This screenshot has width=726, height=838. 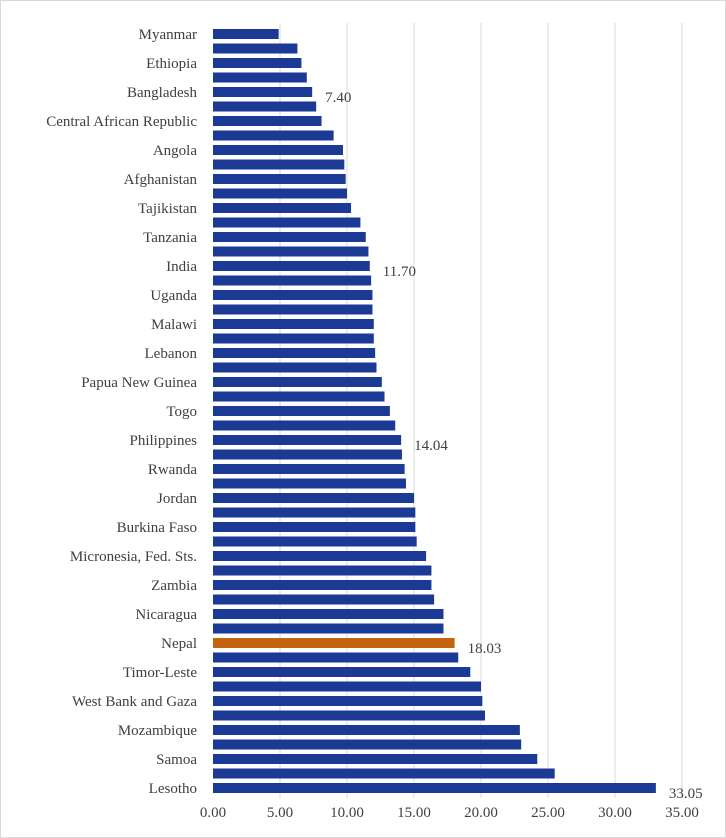 What do you see at coordinates (173, 296) in the screenshot?
I see `category-label: Uganda` at bounding box center [173, 296].